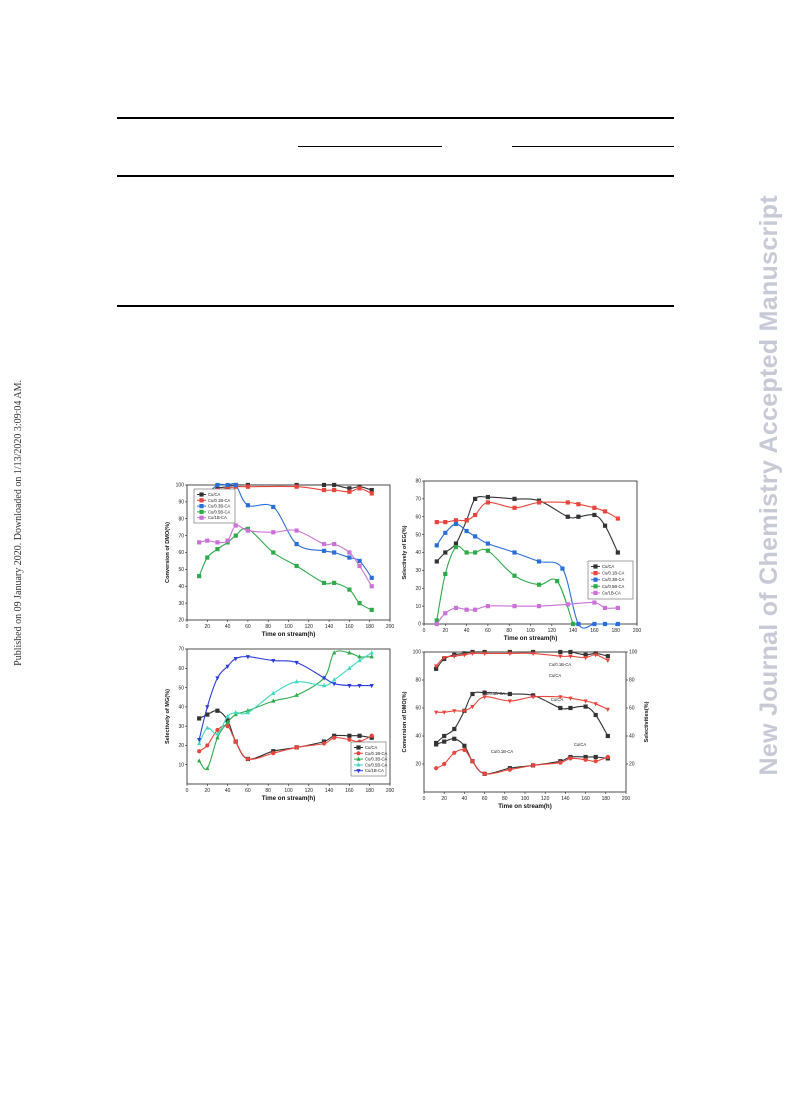  Describe the element at coordinates (632, 709) in the screenshot. I see `y-right-tick-label: 60` at that location.